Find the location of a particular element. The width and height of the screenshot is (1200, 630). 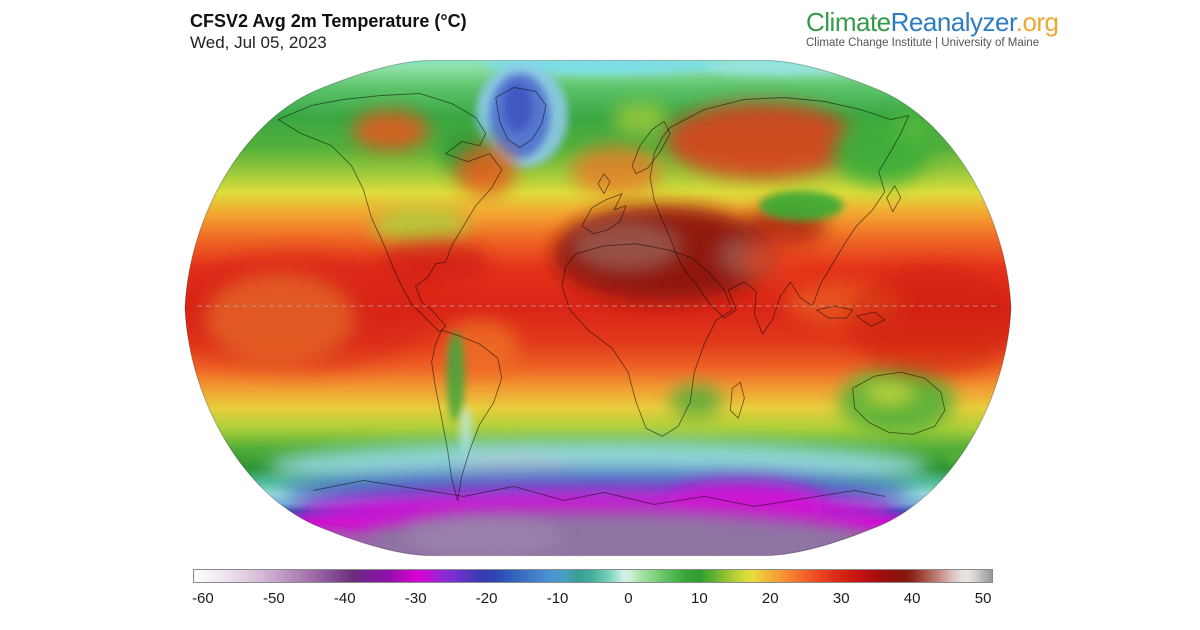

valid-date: Wed, Jul 05, 2023 is located at coordinates (258, 42).